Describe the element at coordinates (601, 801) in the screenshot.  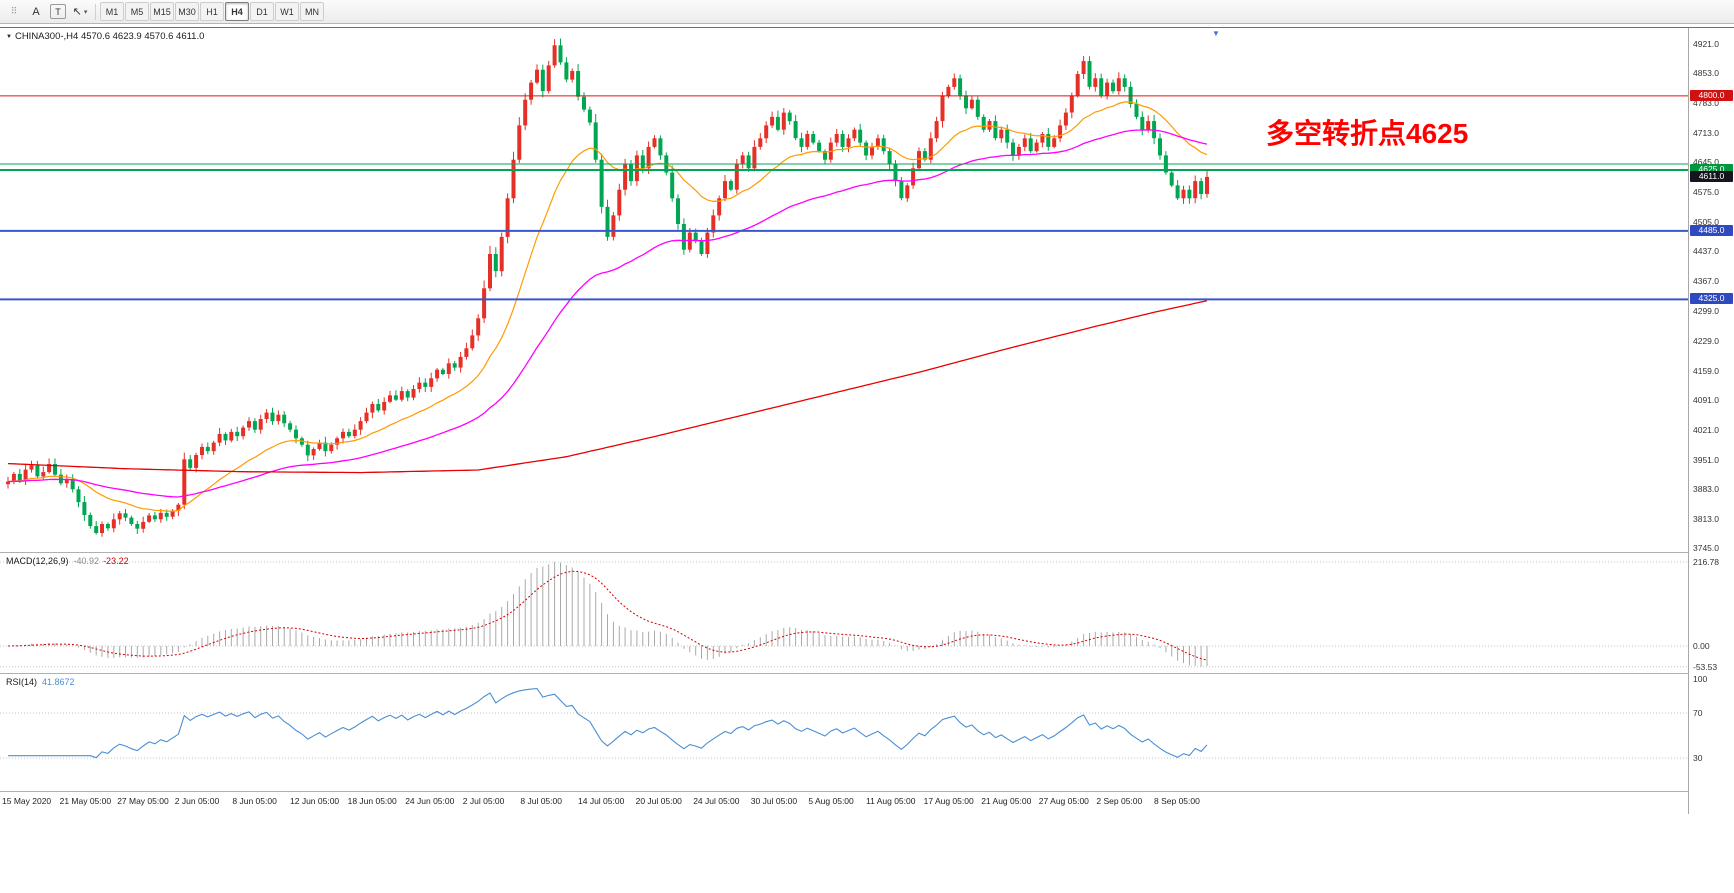
I see `time-label: 14 Jul 05:00` at that location.